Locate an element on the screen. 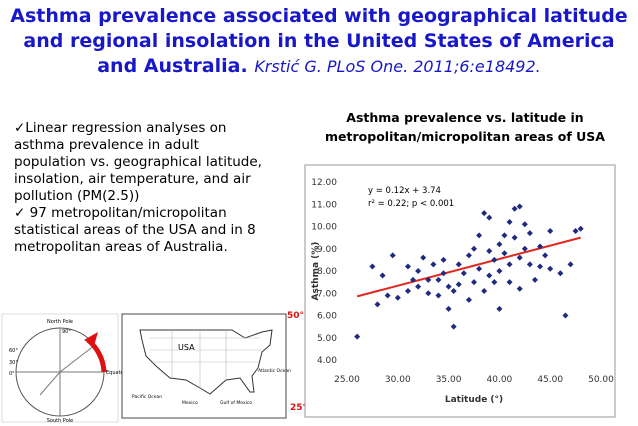 The width and height of the screenshot is (638, 426). map-label: Gulf of Mexico is located at coordinates (236, 403).